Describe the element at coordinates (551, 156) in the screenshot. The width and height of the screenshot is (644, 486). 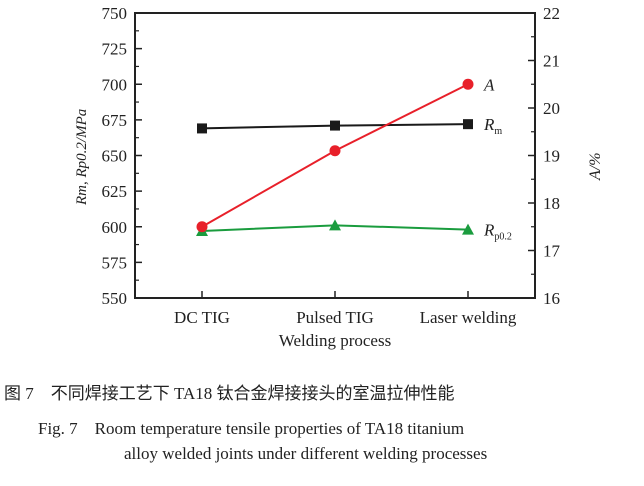
I see `right-tick-label: 19` at that location.